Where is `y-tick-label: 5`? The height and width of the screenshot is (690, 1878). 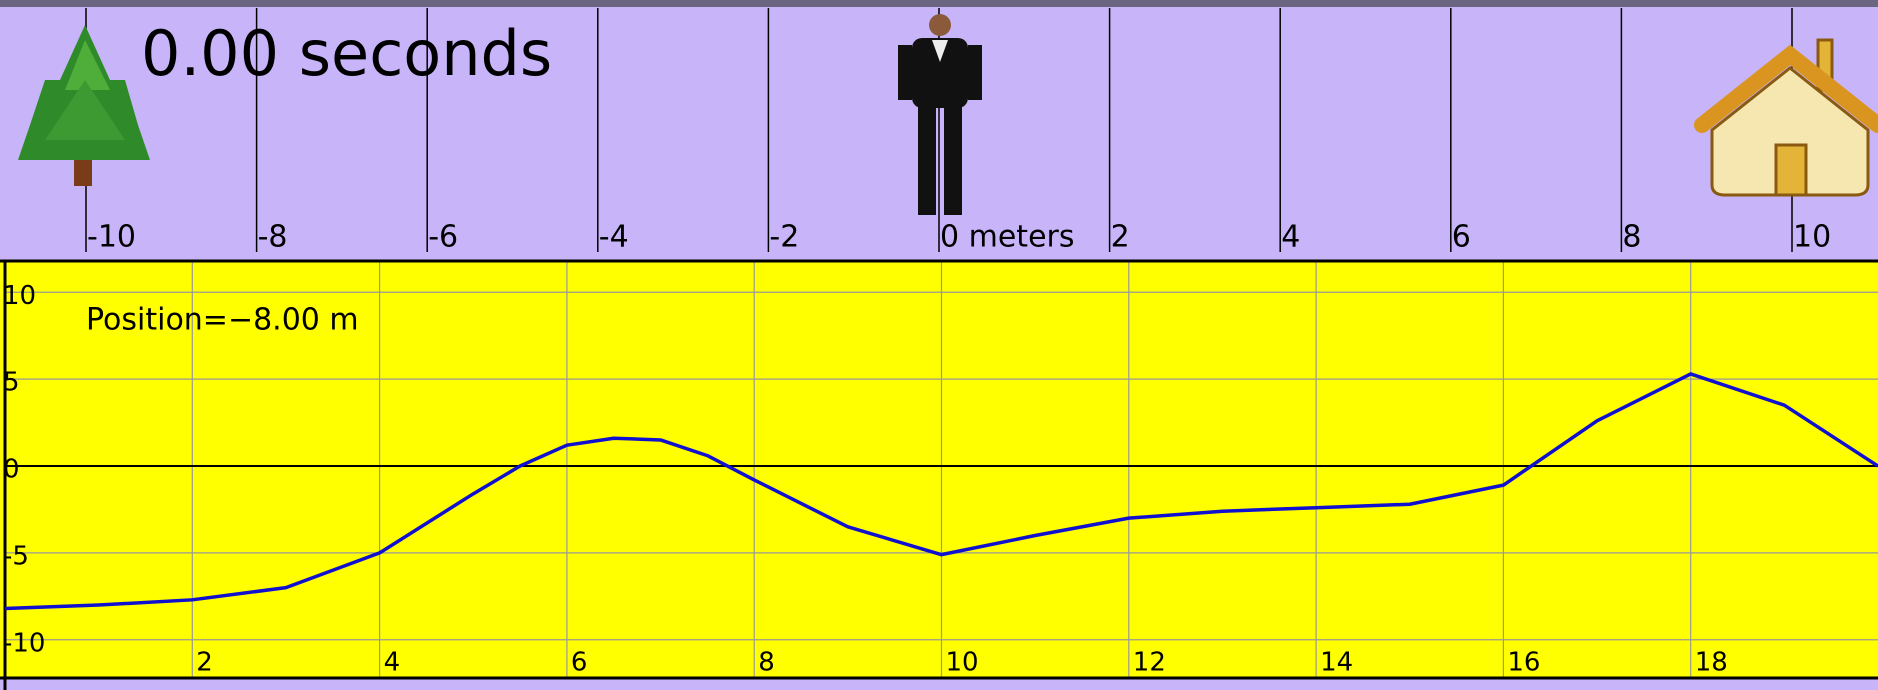 y-tick-label: 5 is located at coordinates (11, 383).